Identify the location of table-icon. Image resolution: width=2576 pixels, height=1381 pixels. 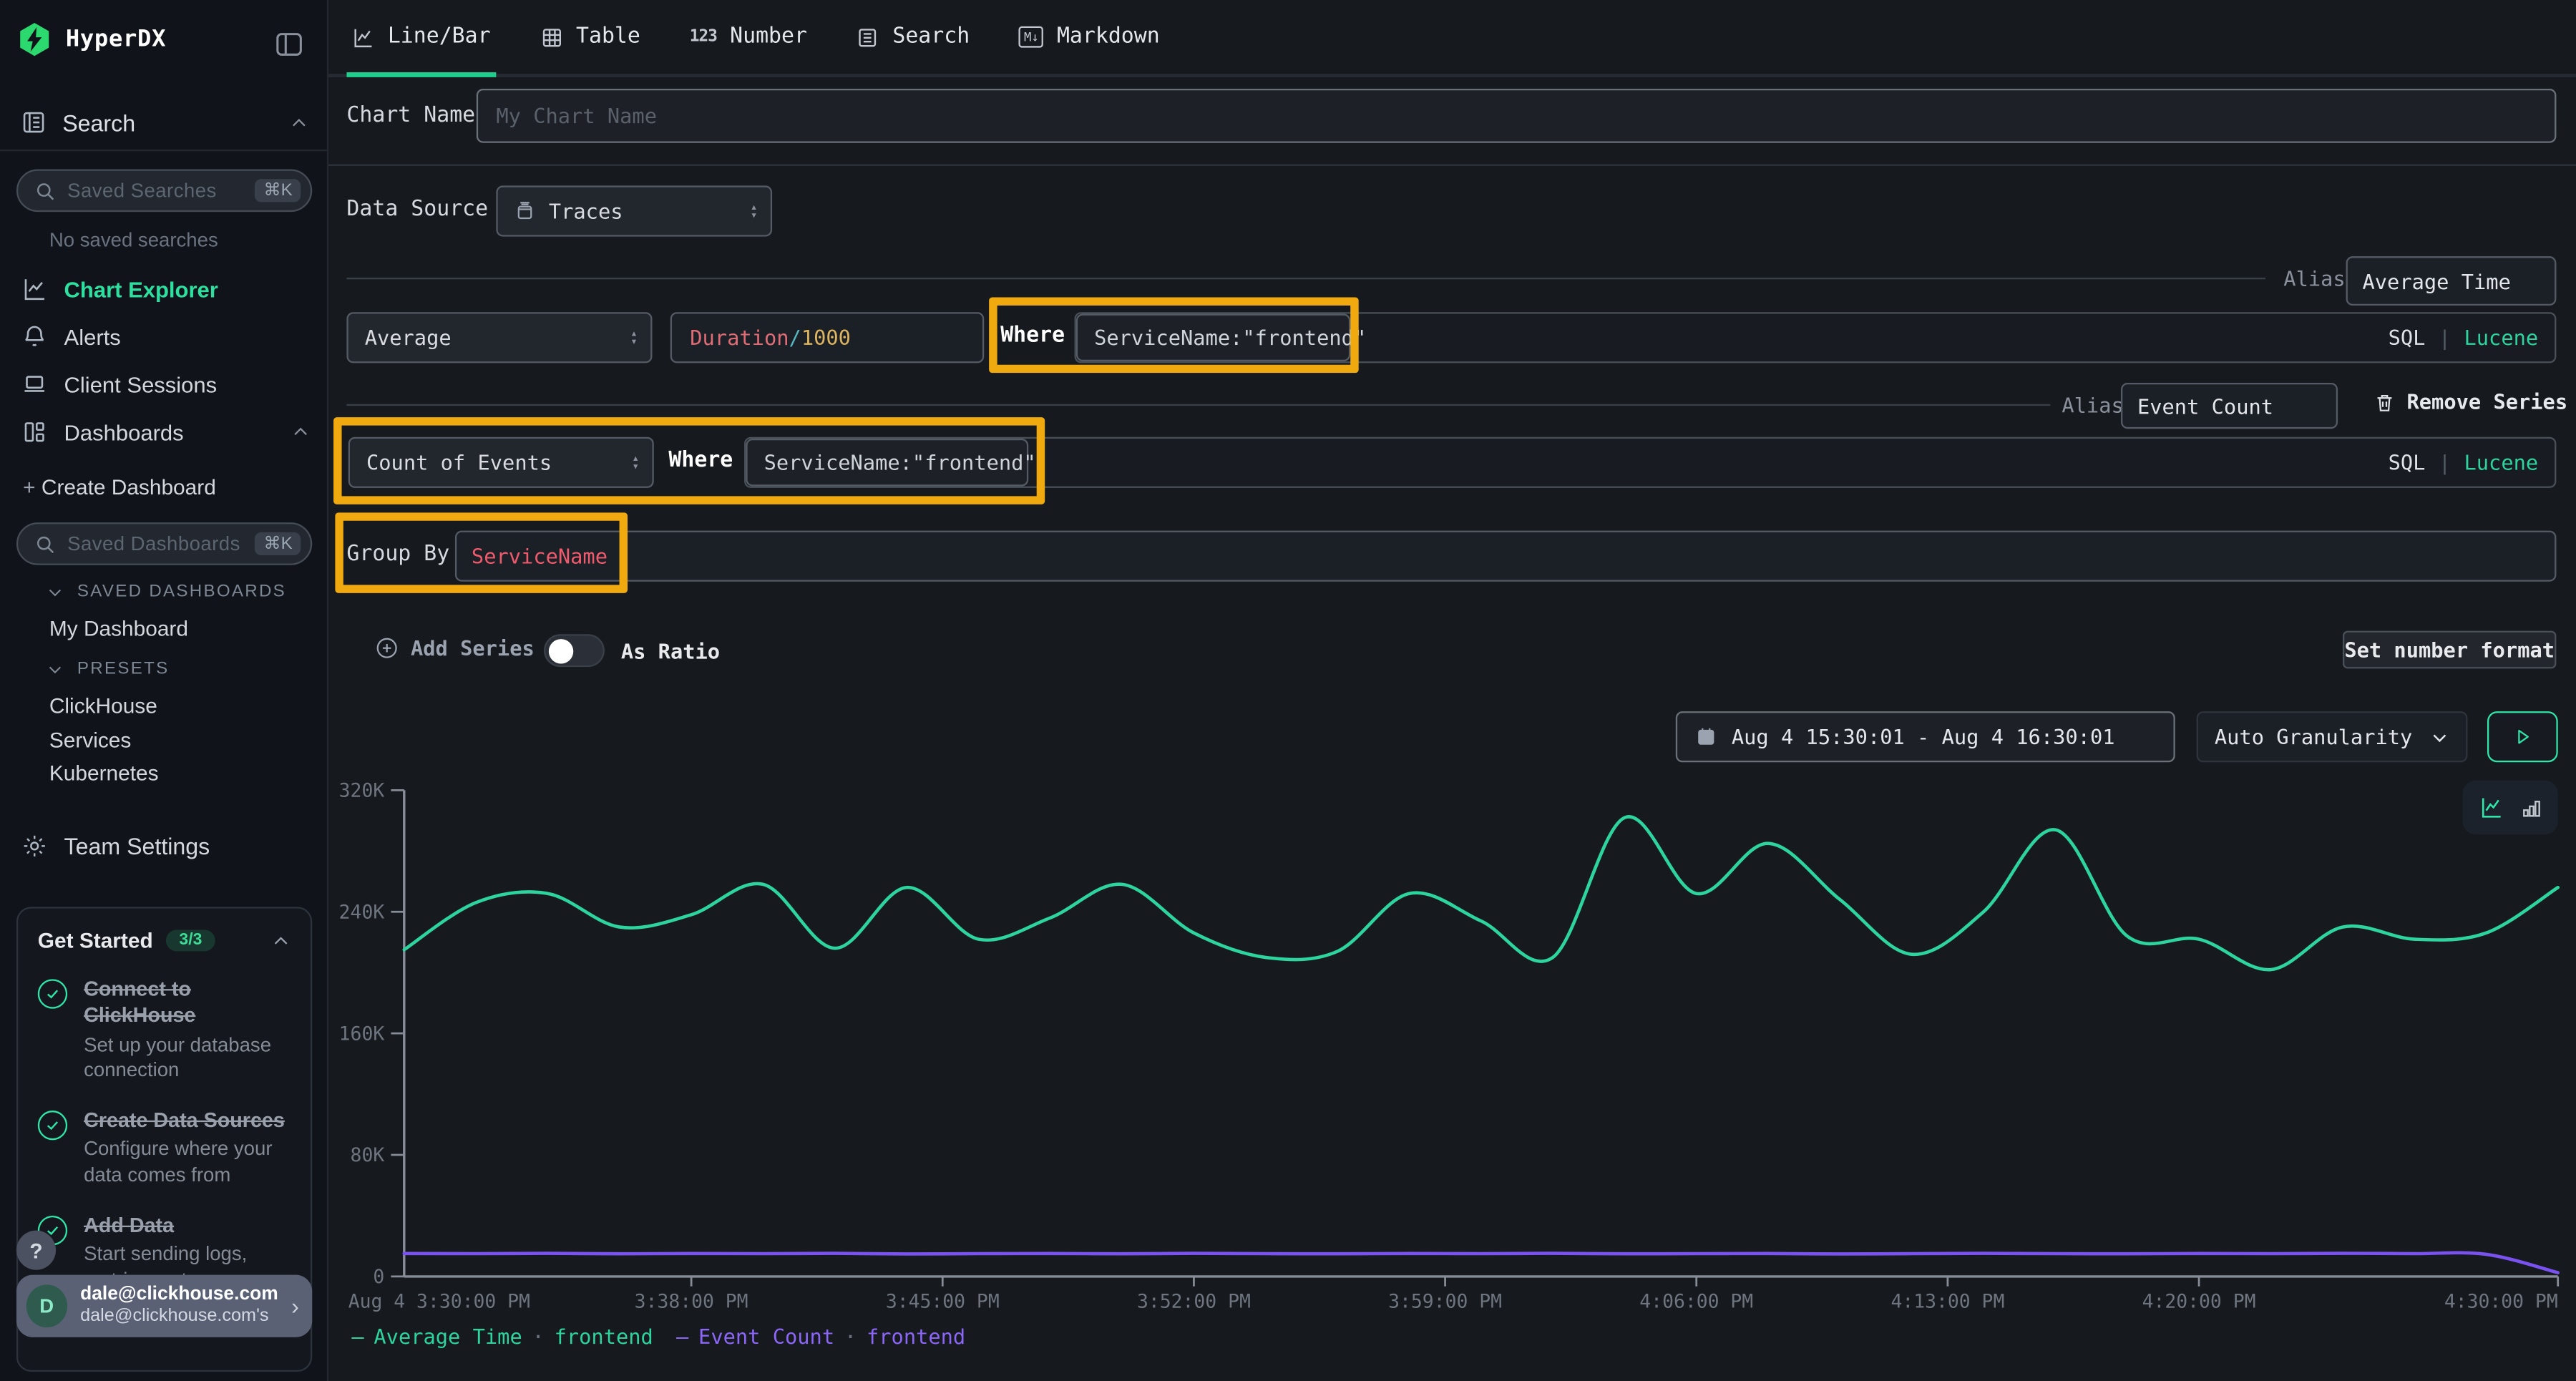
(551, 37).